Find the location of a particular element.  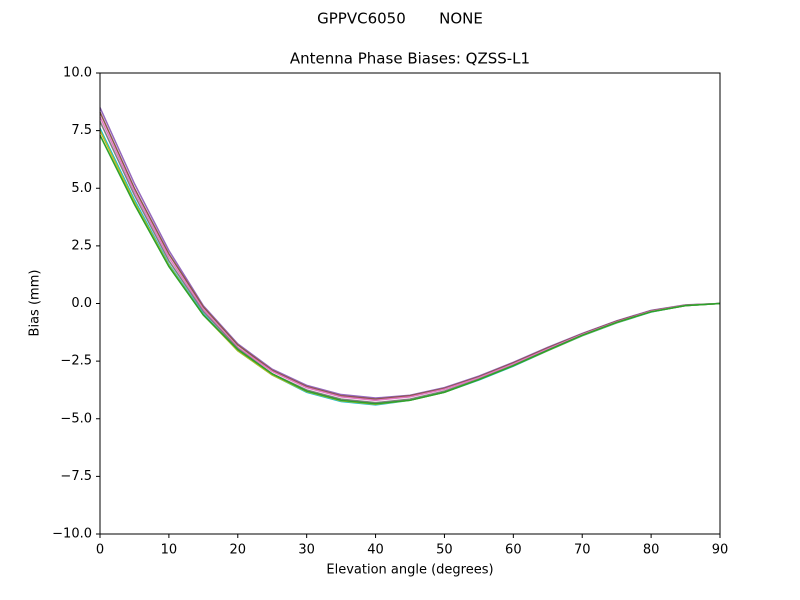

x-tick-label: 90 is located at coordinates (720, 550).